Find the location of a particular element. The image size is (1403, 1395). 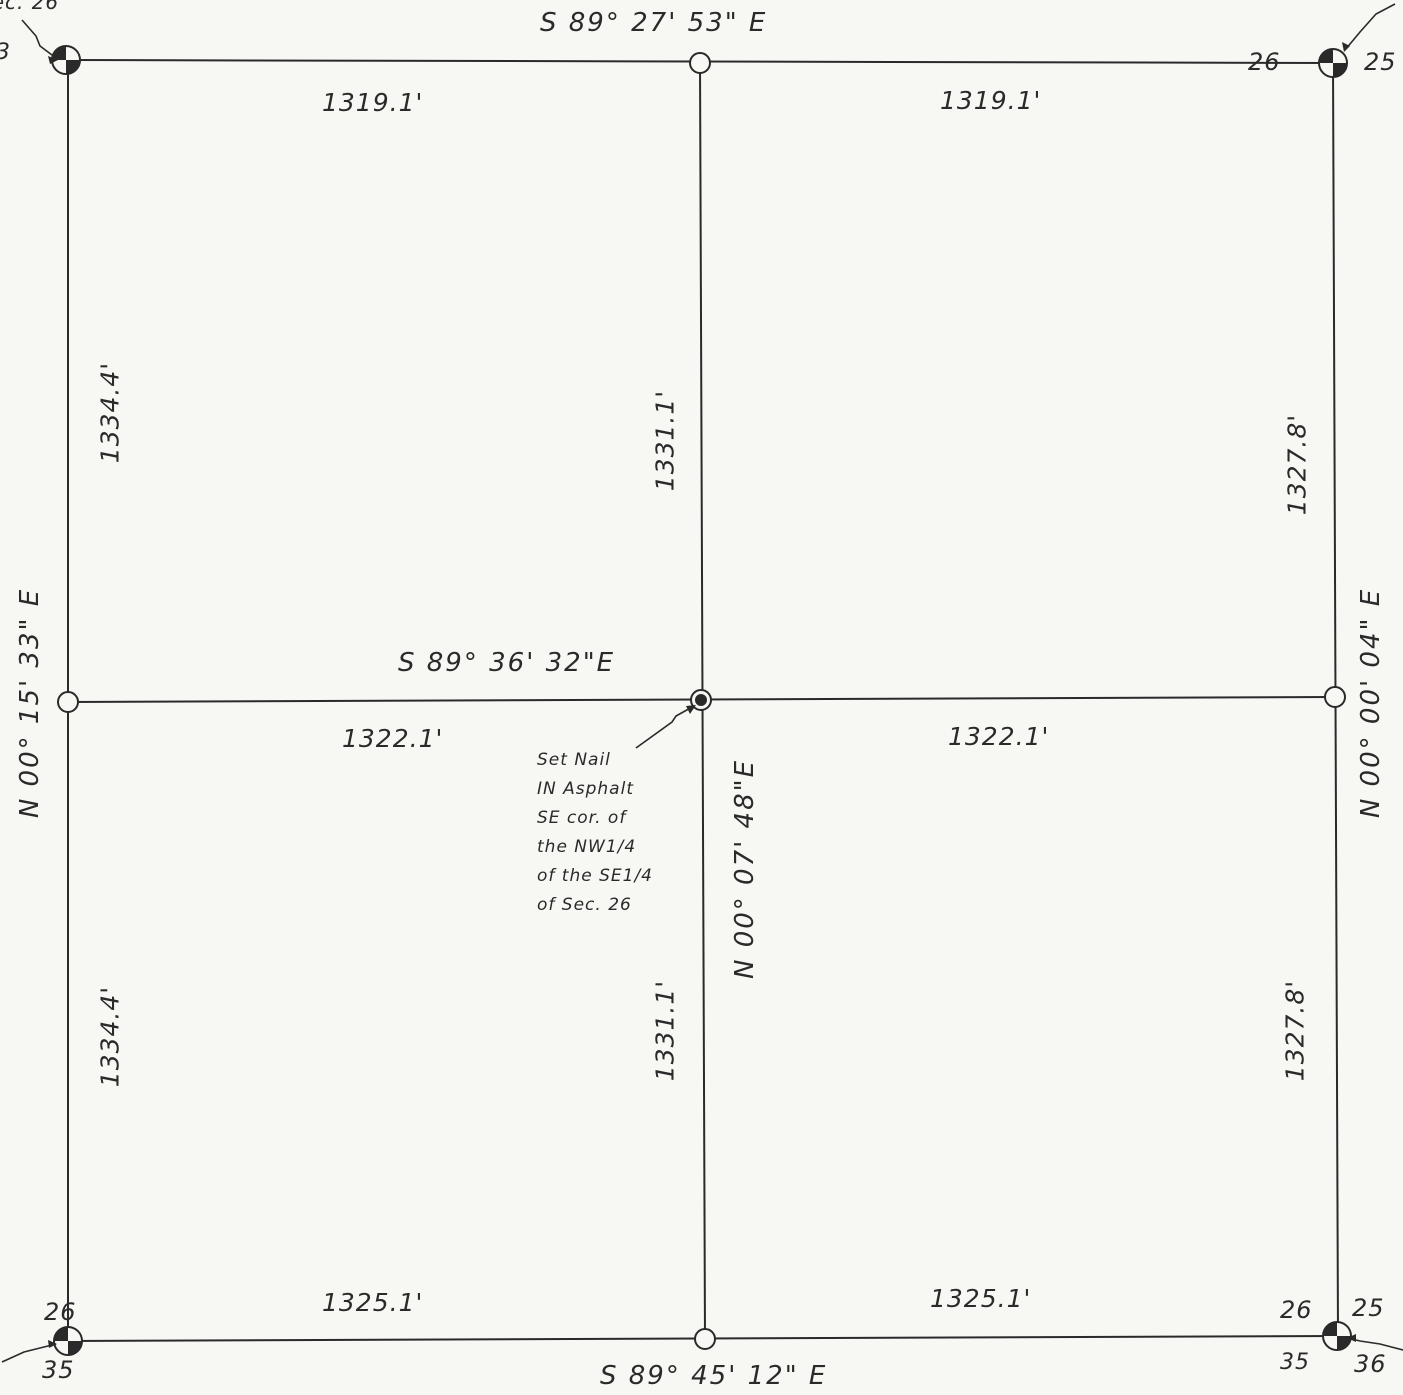

note-line: Set Nail is located at coordinates (574, 760).